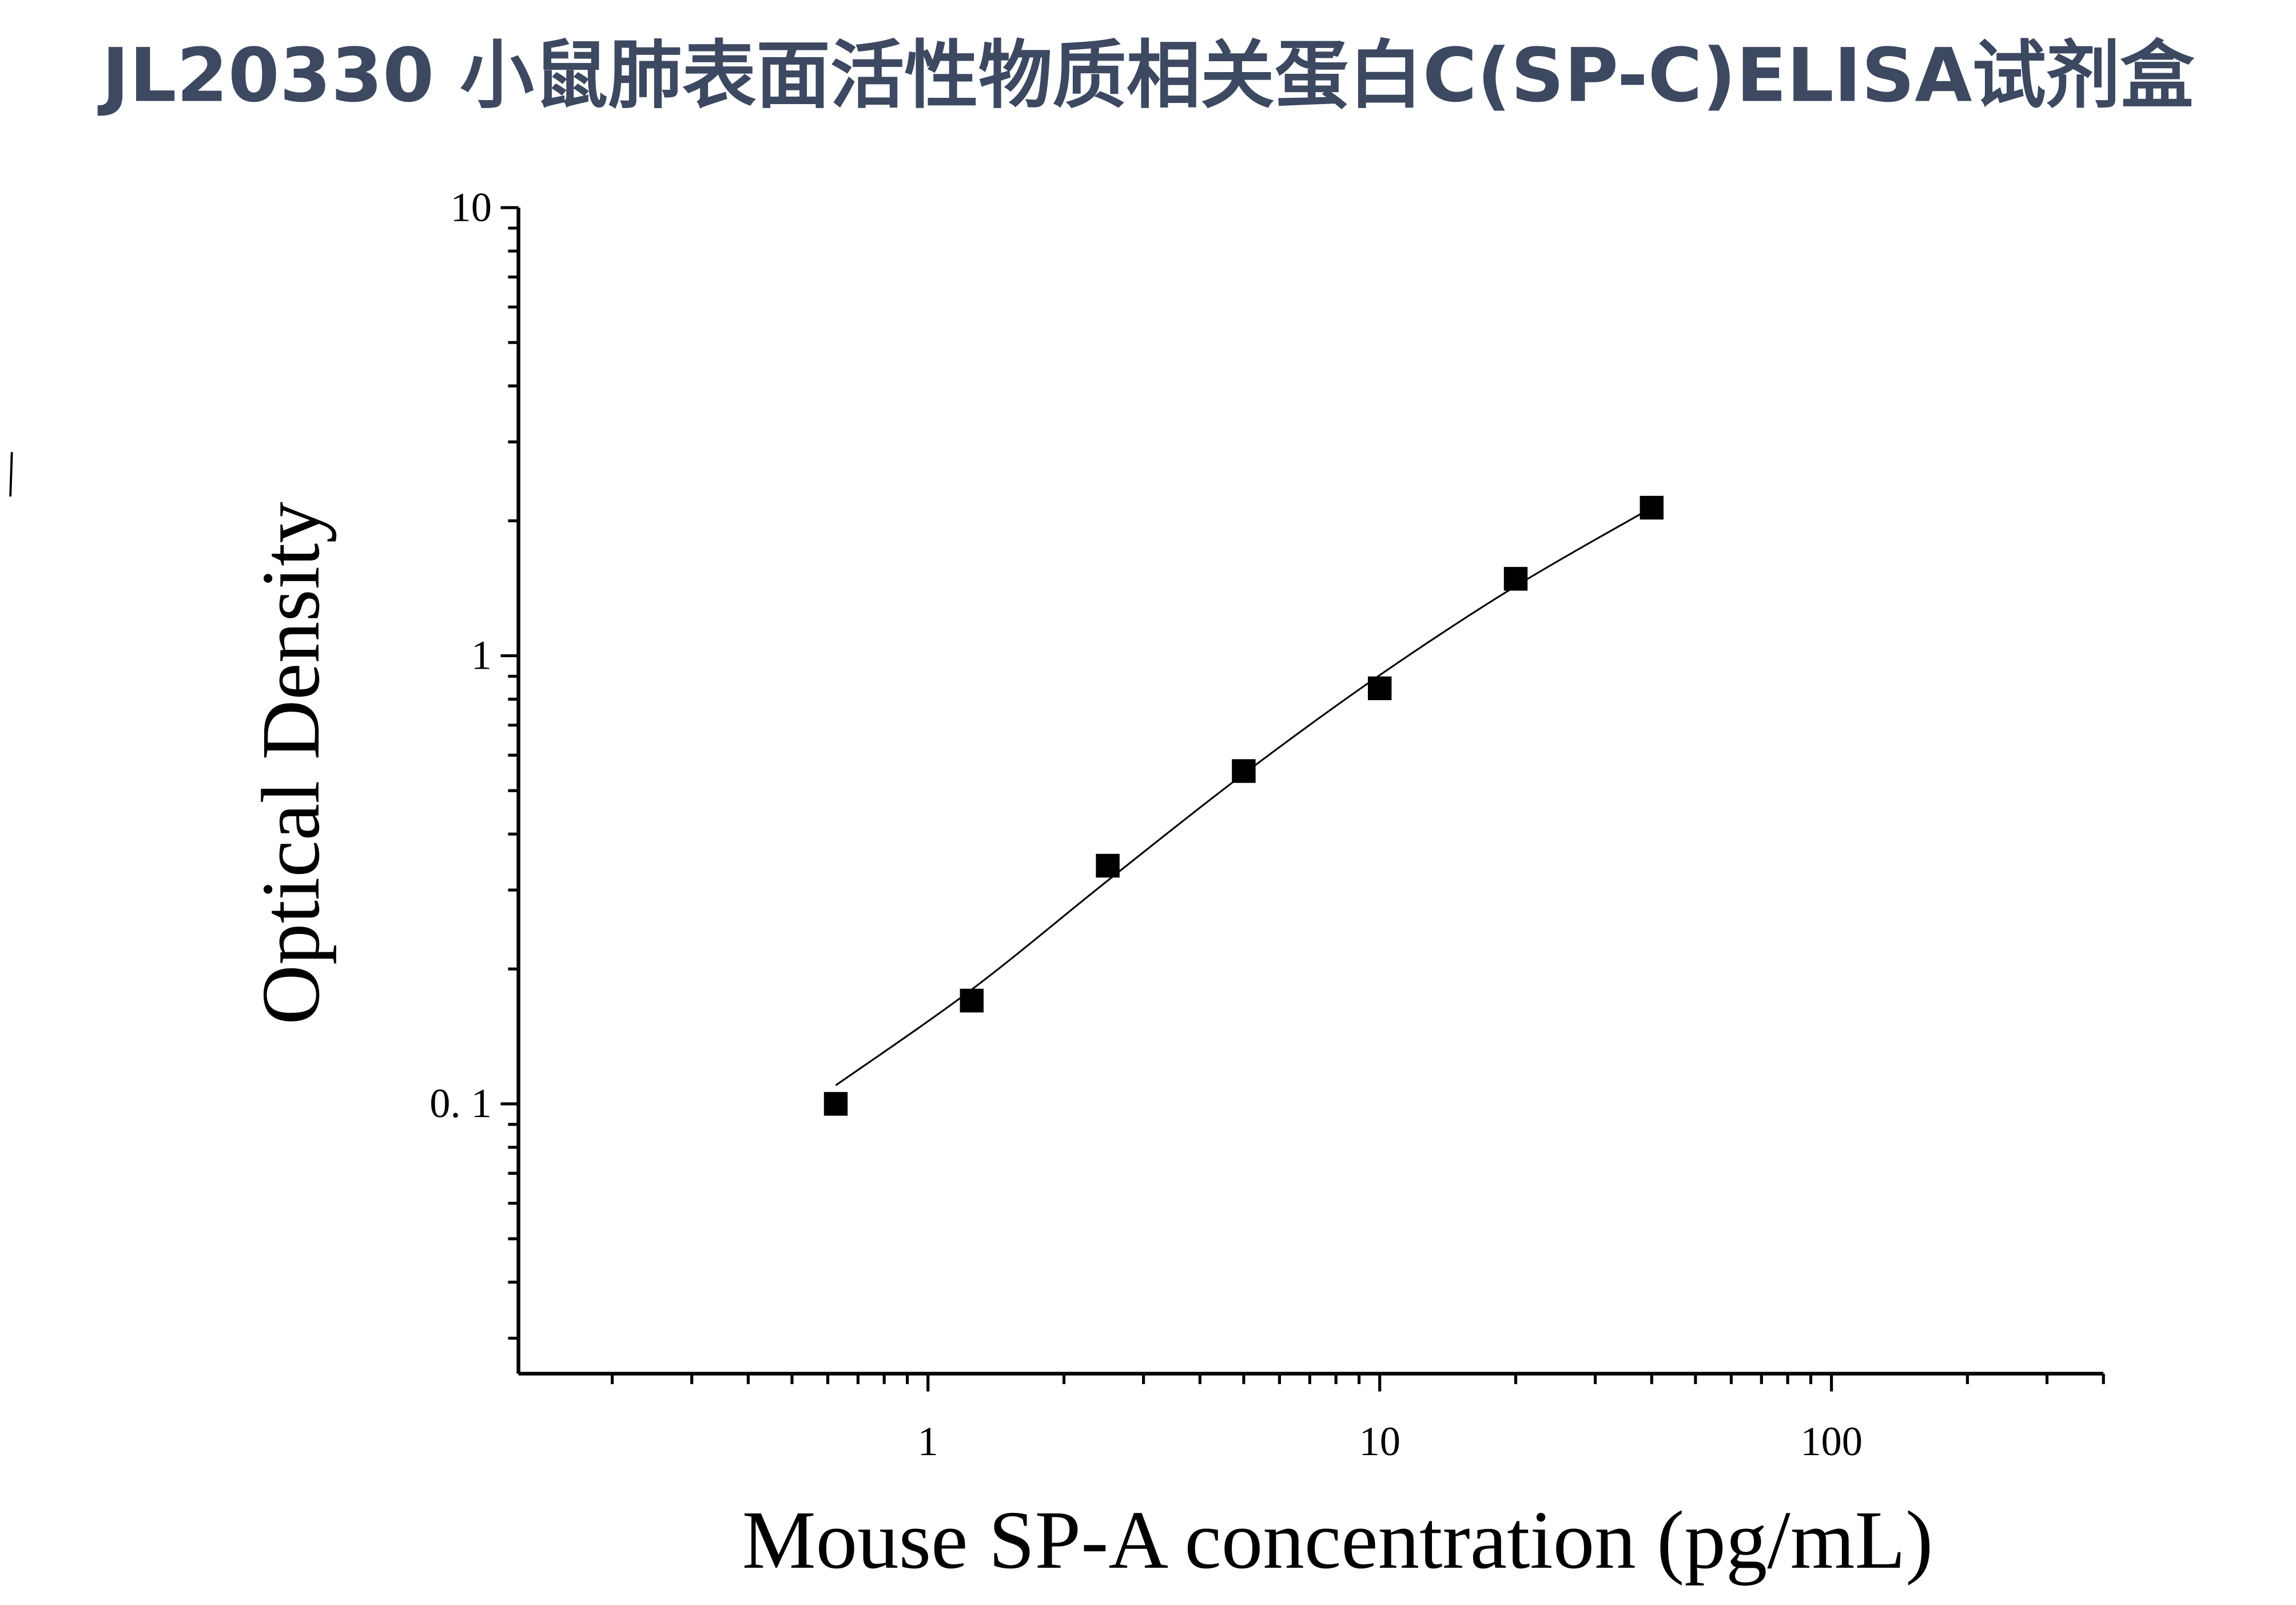  What do you see at coordinates (1244, 796) in the screenshot?
I see `fit-curve` at bounding box center [1244, 796].